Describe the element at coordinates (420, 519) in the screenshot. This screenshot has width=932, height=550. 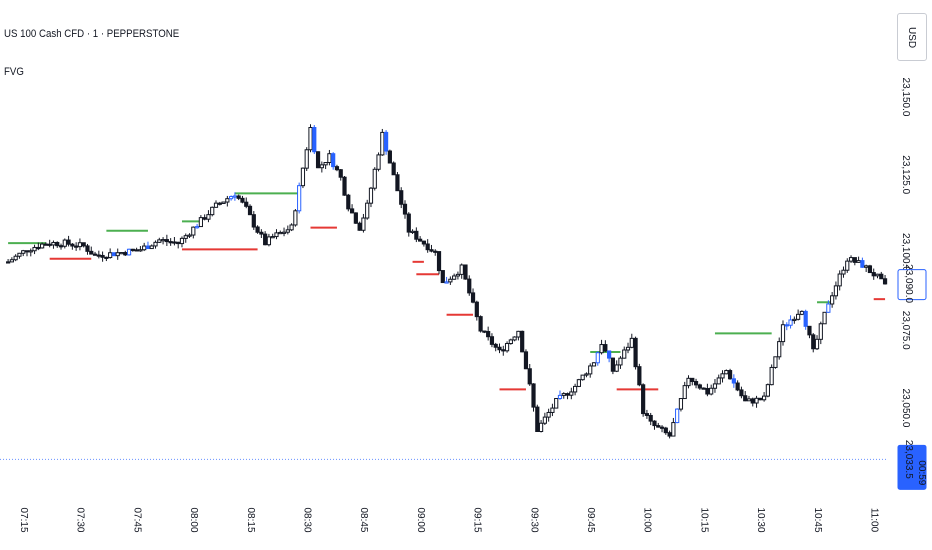
I see `x-tick-label: 09:00` at that location.